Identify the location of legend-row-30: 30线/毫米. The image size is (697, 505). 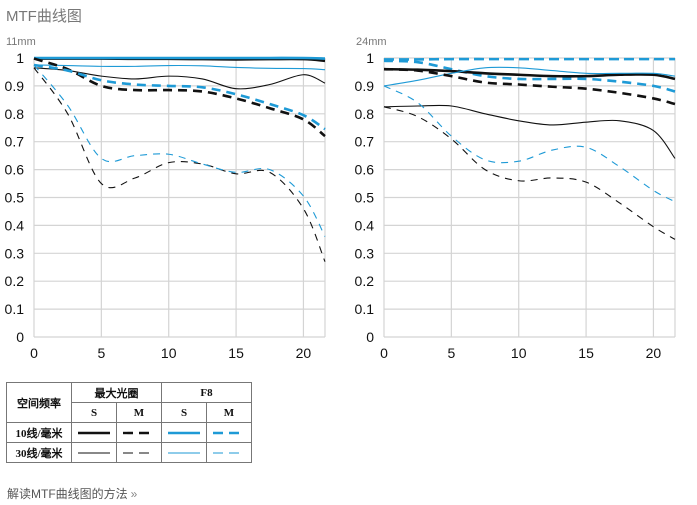
(129, 452).